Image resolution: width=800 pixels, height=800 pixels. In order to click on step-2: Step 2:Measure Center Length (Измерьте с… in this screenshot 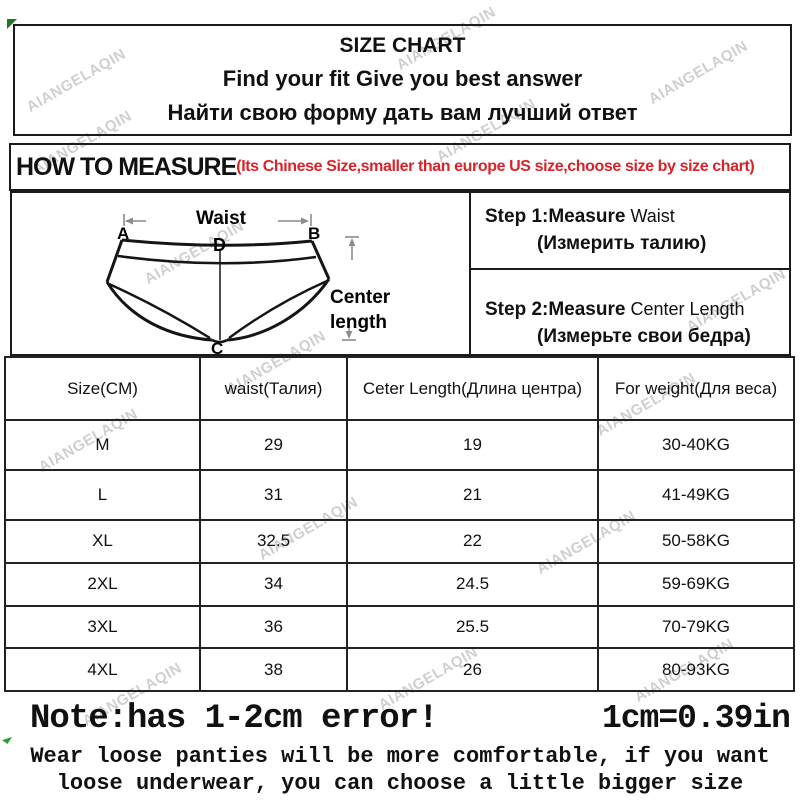, I will do `click(630, 312)`.